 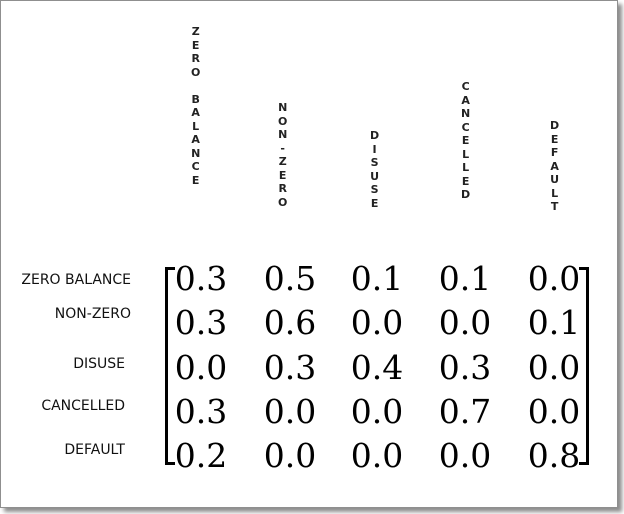 What do you see at coordinates (290, 322) in the screenshot?
I see `matrix-cell: 0.6` at bounding box center [290, 322].